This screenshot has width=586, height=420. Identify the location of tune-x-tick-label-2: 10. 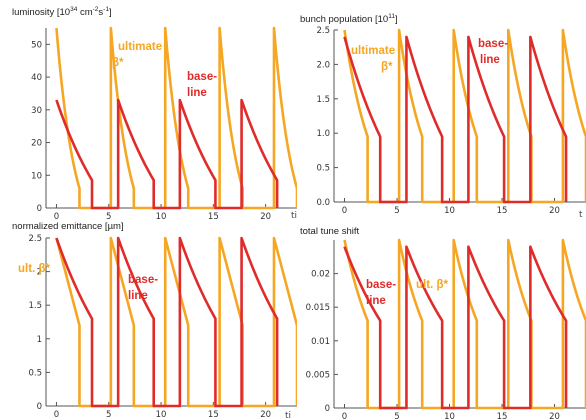
(449, 416).